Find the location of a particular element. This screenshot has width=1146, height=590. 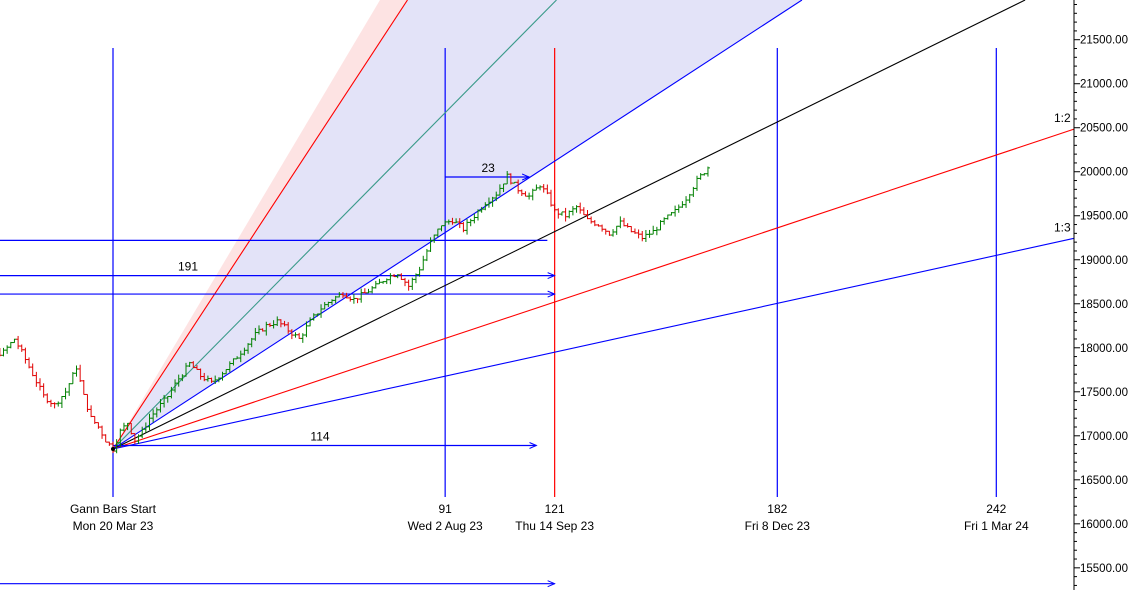

y-tick-label: 15500.00 is located at coordinates (1104, 569).